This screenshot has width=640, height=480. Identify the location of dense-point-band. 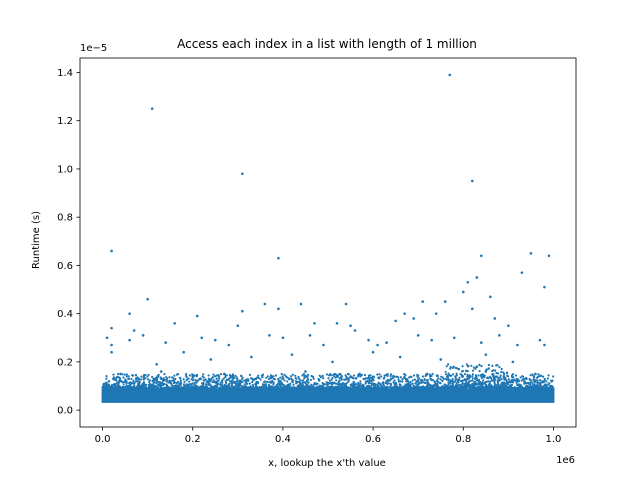
(328, 383).